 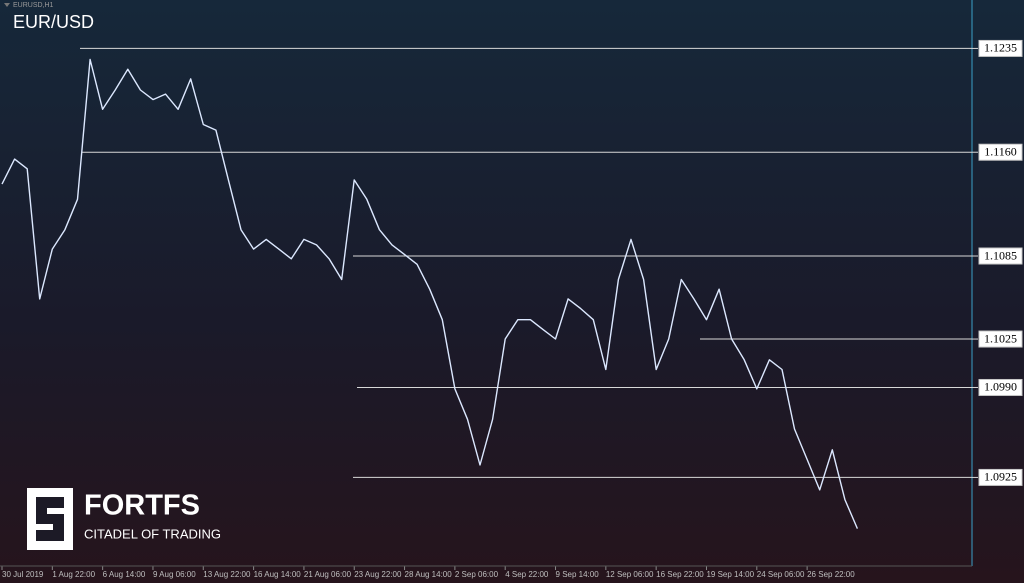 I want to click on x-tick-label: 6 Aug 14:00, so click(x=124, y=574).